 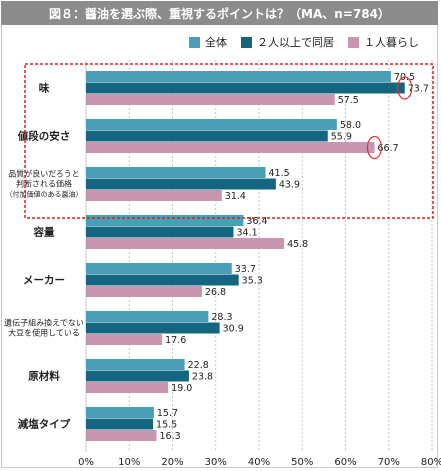 What do you see at coordinates (256, 221) in the screenshot?
I see `value-label: 36.4` at bounding box center [256, 221].